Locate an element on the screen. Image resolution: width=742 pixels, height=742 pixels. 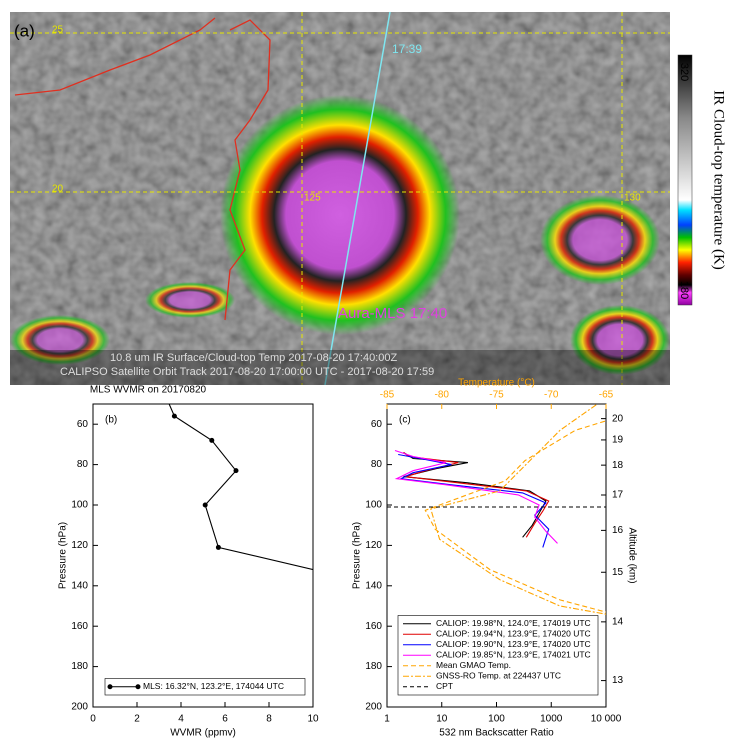
y2-tick-label: 18 is located at coordinates (618, 465).